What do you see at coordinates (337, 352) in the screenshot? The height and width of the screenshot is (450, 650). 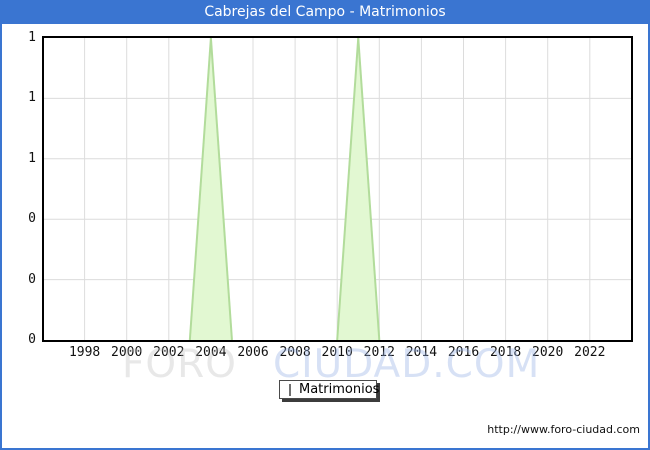 I see `x-tick-label: 2010` at bounding box center [337, 352].